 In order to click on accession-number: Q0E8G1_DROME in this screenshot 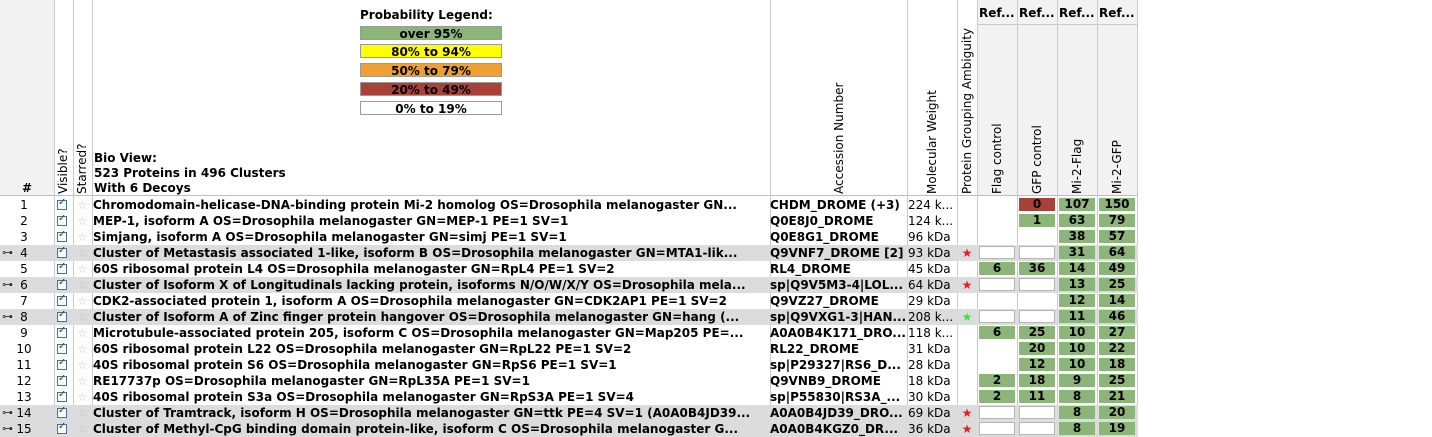, I will do `click(824, 237)`.